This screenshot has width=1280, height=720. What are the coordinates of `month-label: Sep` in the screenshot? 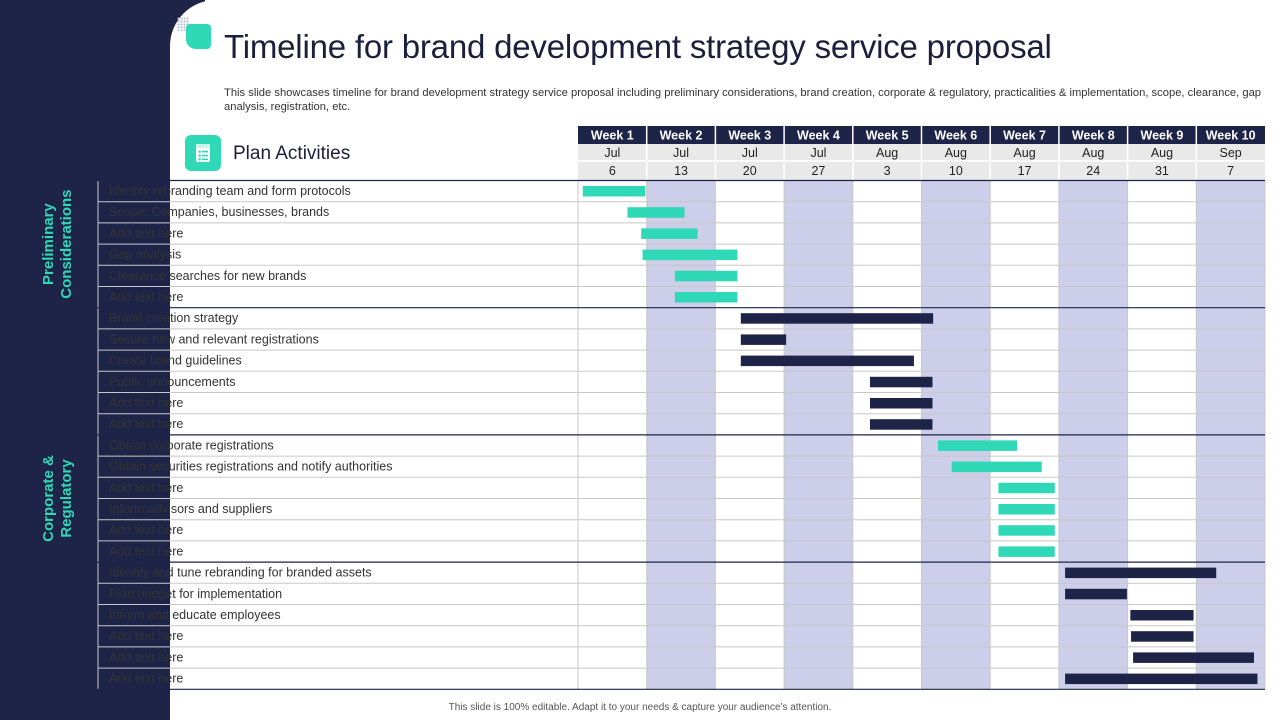 It's located at (1231, 153).